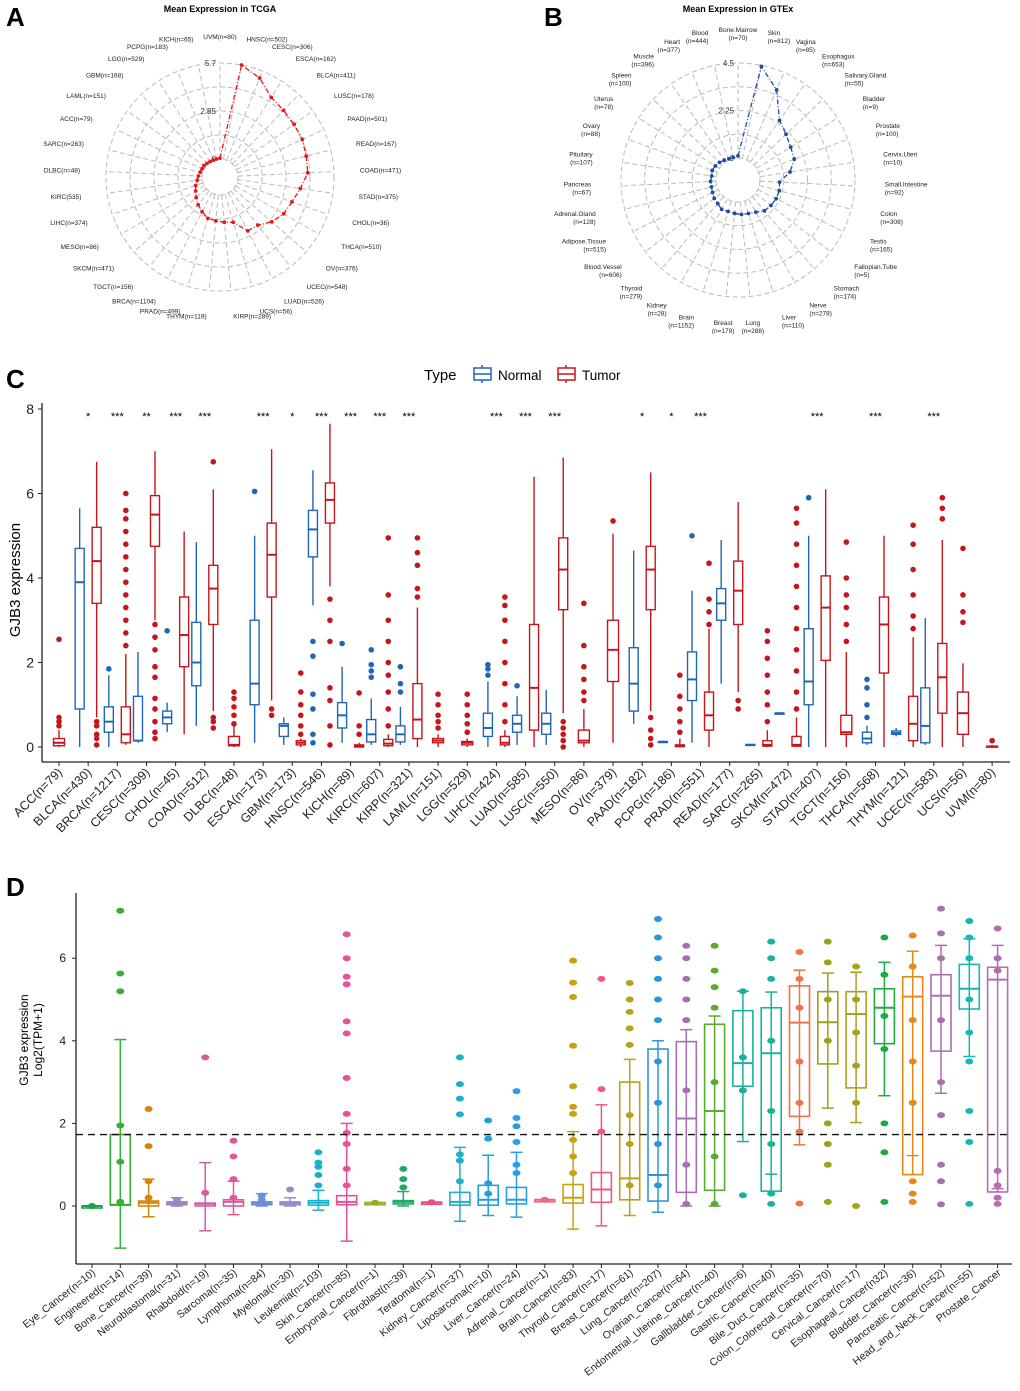 This screenshot has width=1020, height=1391. What do you see at coordinates (113, 287) in the screenshot?
I see `category-label: TGCT(n=156)` at bounding box center [113, 287].